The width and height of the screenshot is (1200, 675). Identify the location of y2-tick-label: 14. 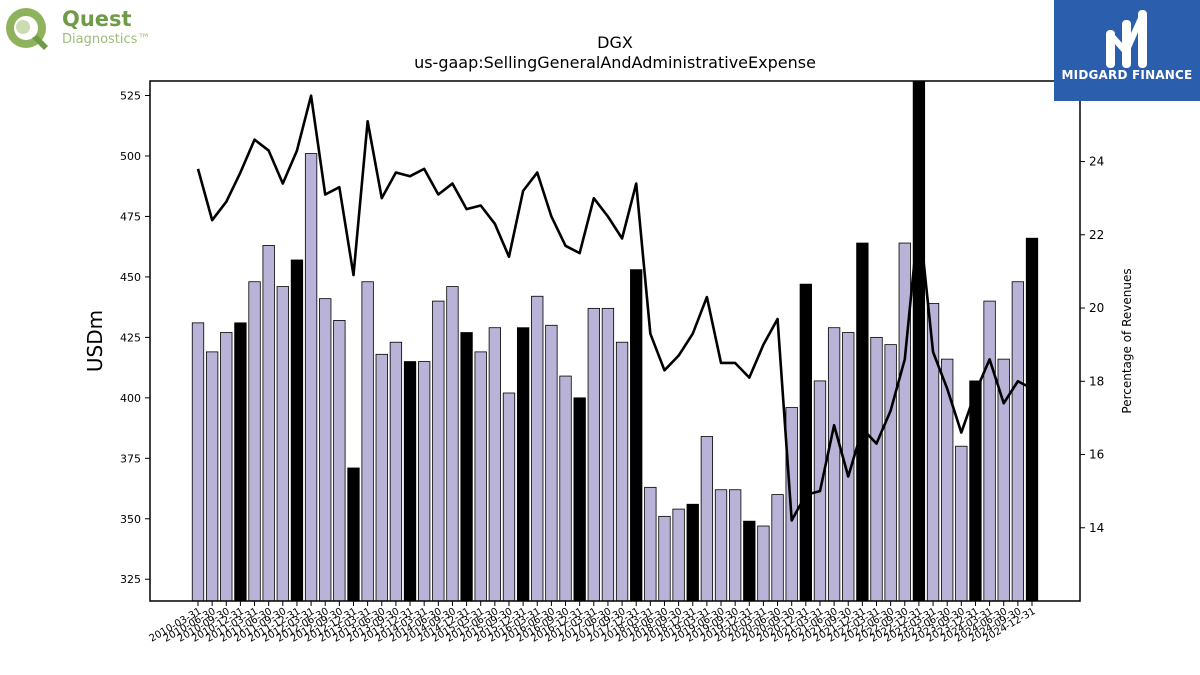
(1096, 528).